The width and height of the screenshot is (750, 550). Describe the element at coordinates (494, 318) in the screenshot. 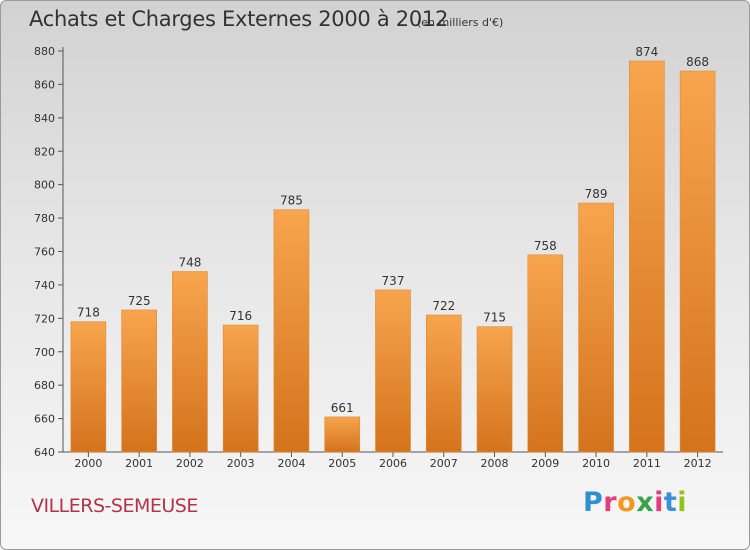

I see `data-label-2008: 715` at that location.